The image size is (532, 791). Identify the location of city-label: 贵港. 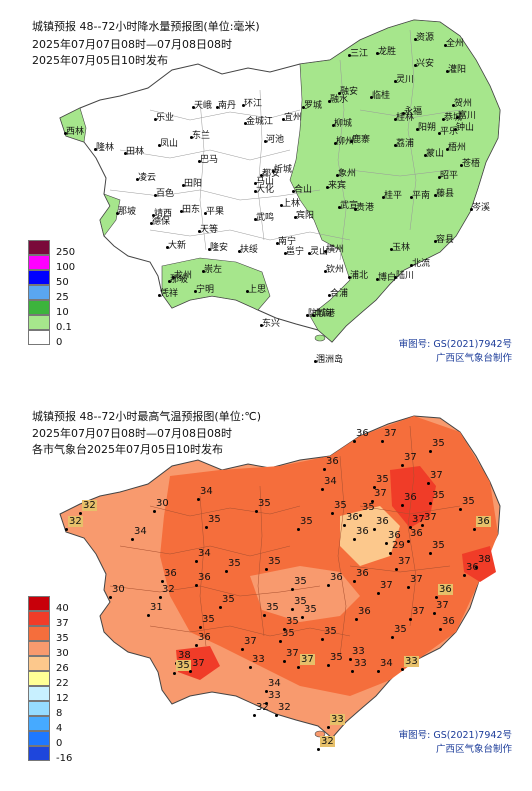
(365, 208).